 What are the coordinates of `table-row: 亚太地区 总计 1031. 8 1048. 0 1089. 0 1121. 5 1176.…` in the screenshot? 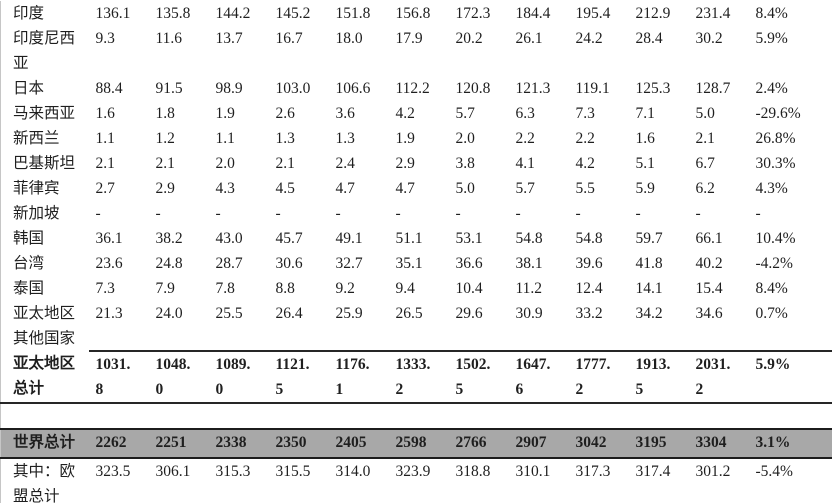 It's located at (416, 377).